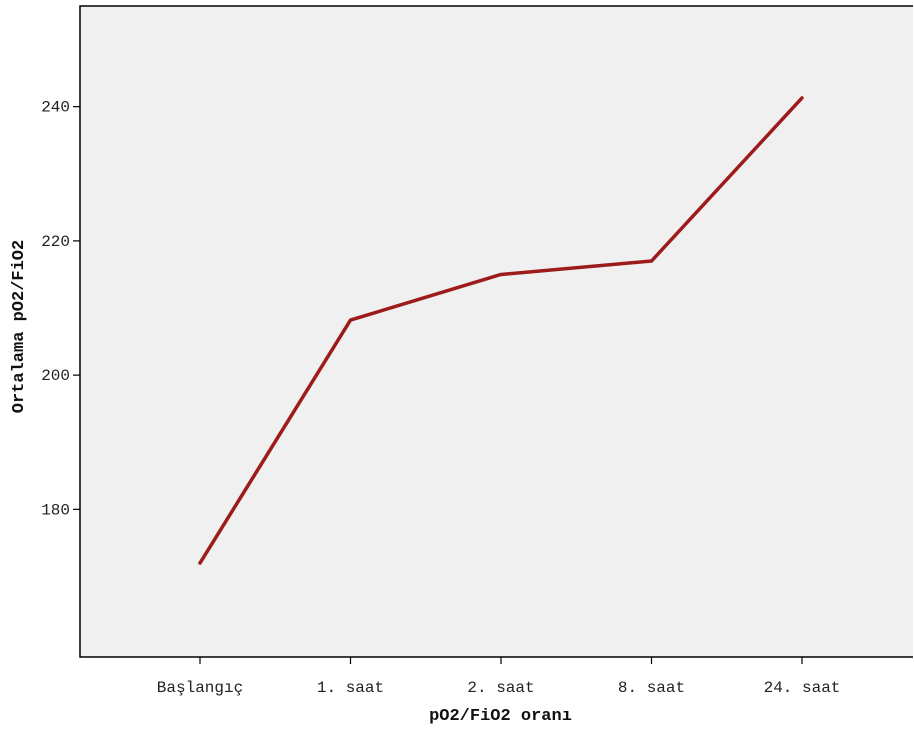 This screenshot has height=731, width=914. Describe the element at coordinates (200, 688) in the screenshot. I see `x-tick-label: Başlangıç` at that location.